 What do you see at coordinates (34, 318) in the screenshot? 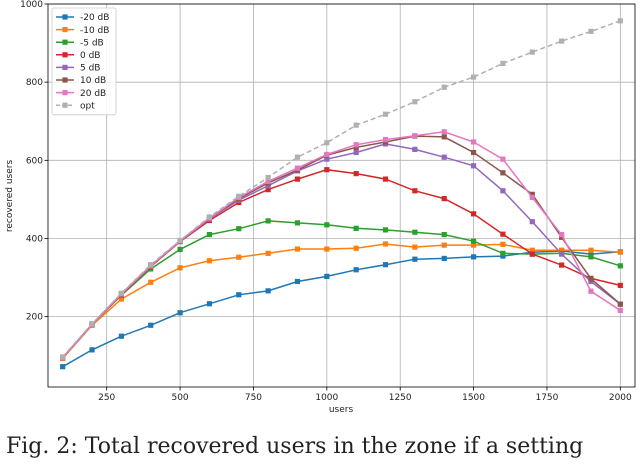
I see `y-tick-label: 200` at bounding box center [34, 318].